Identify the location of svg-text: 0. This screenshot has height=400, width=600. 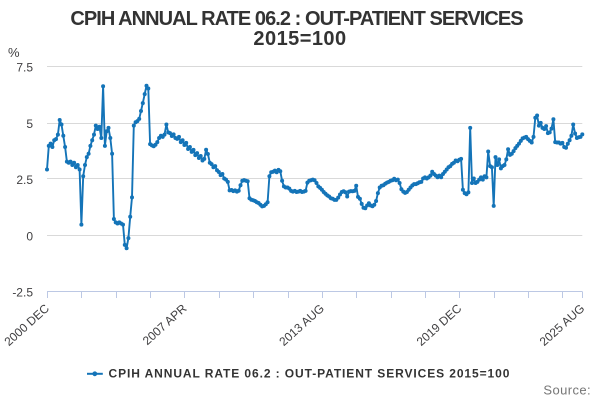
(29, 236).